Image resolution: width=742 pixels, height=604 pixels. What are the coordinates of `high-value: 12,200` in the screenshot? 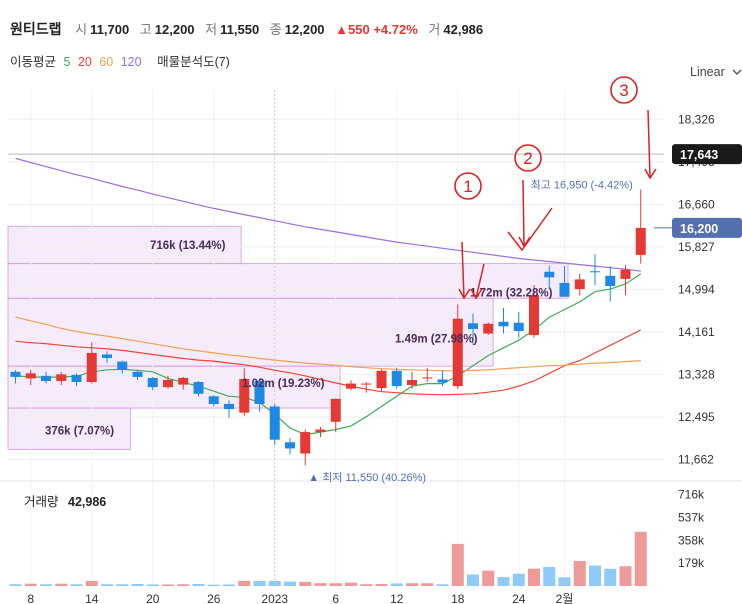 It's located at (174, 29).